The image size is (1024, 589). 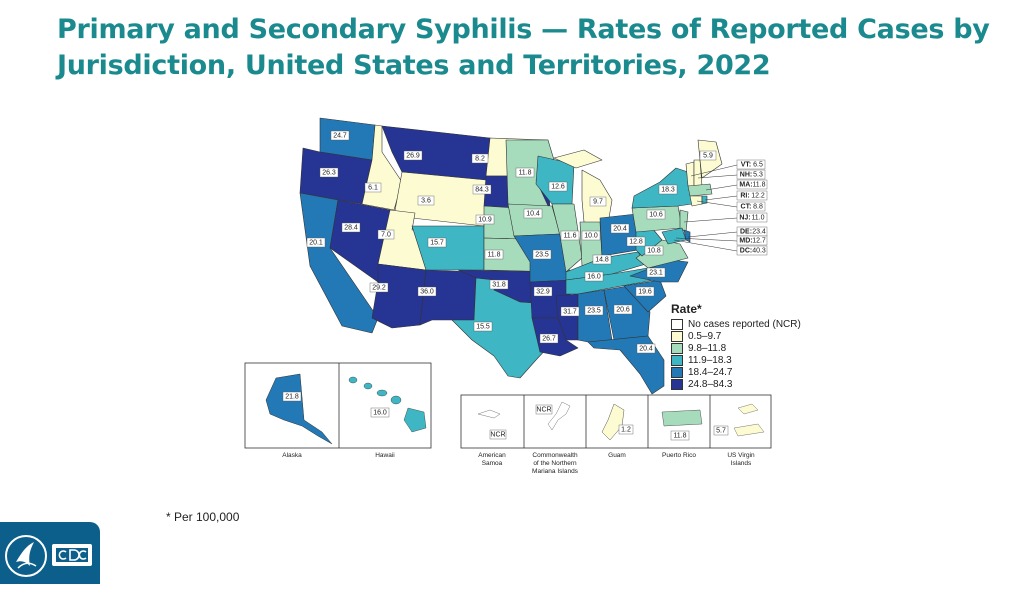 I want to click on label-pa: 10.6, so click(x=656, y=214).